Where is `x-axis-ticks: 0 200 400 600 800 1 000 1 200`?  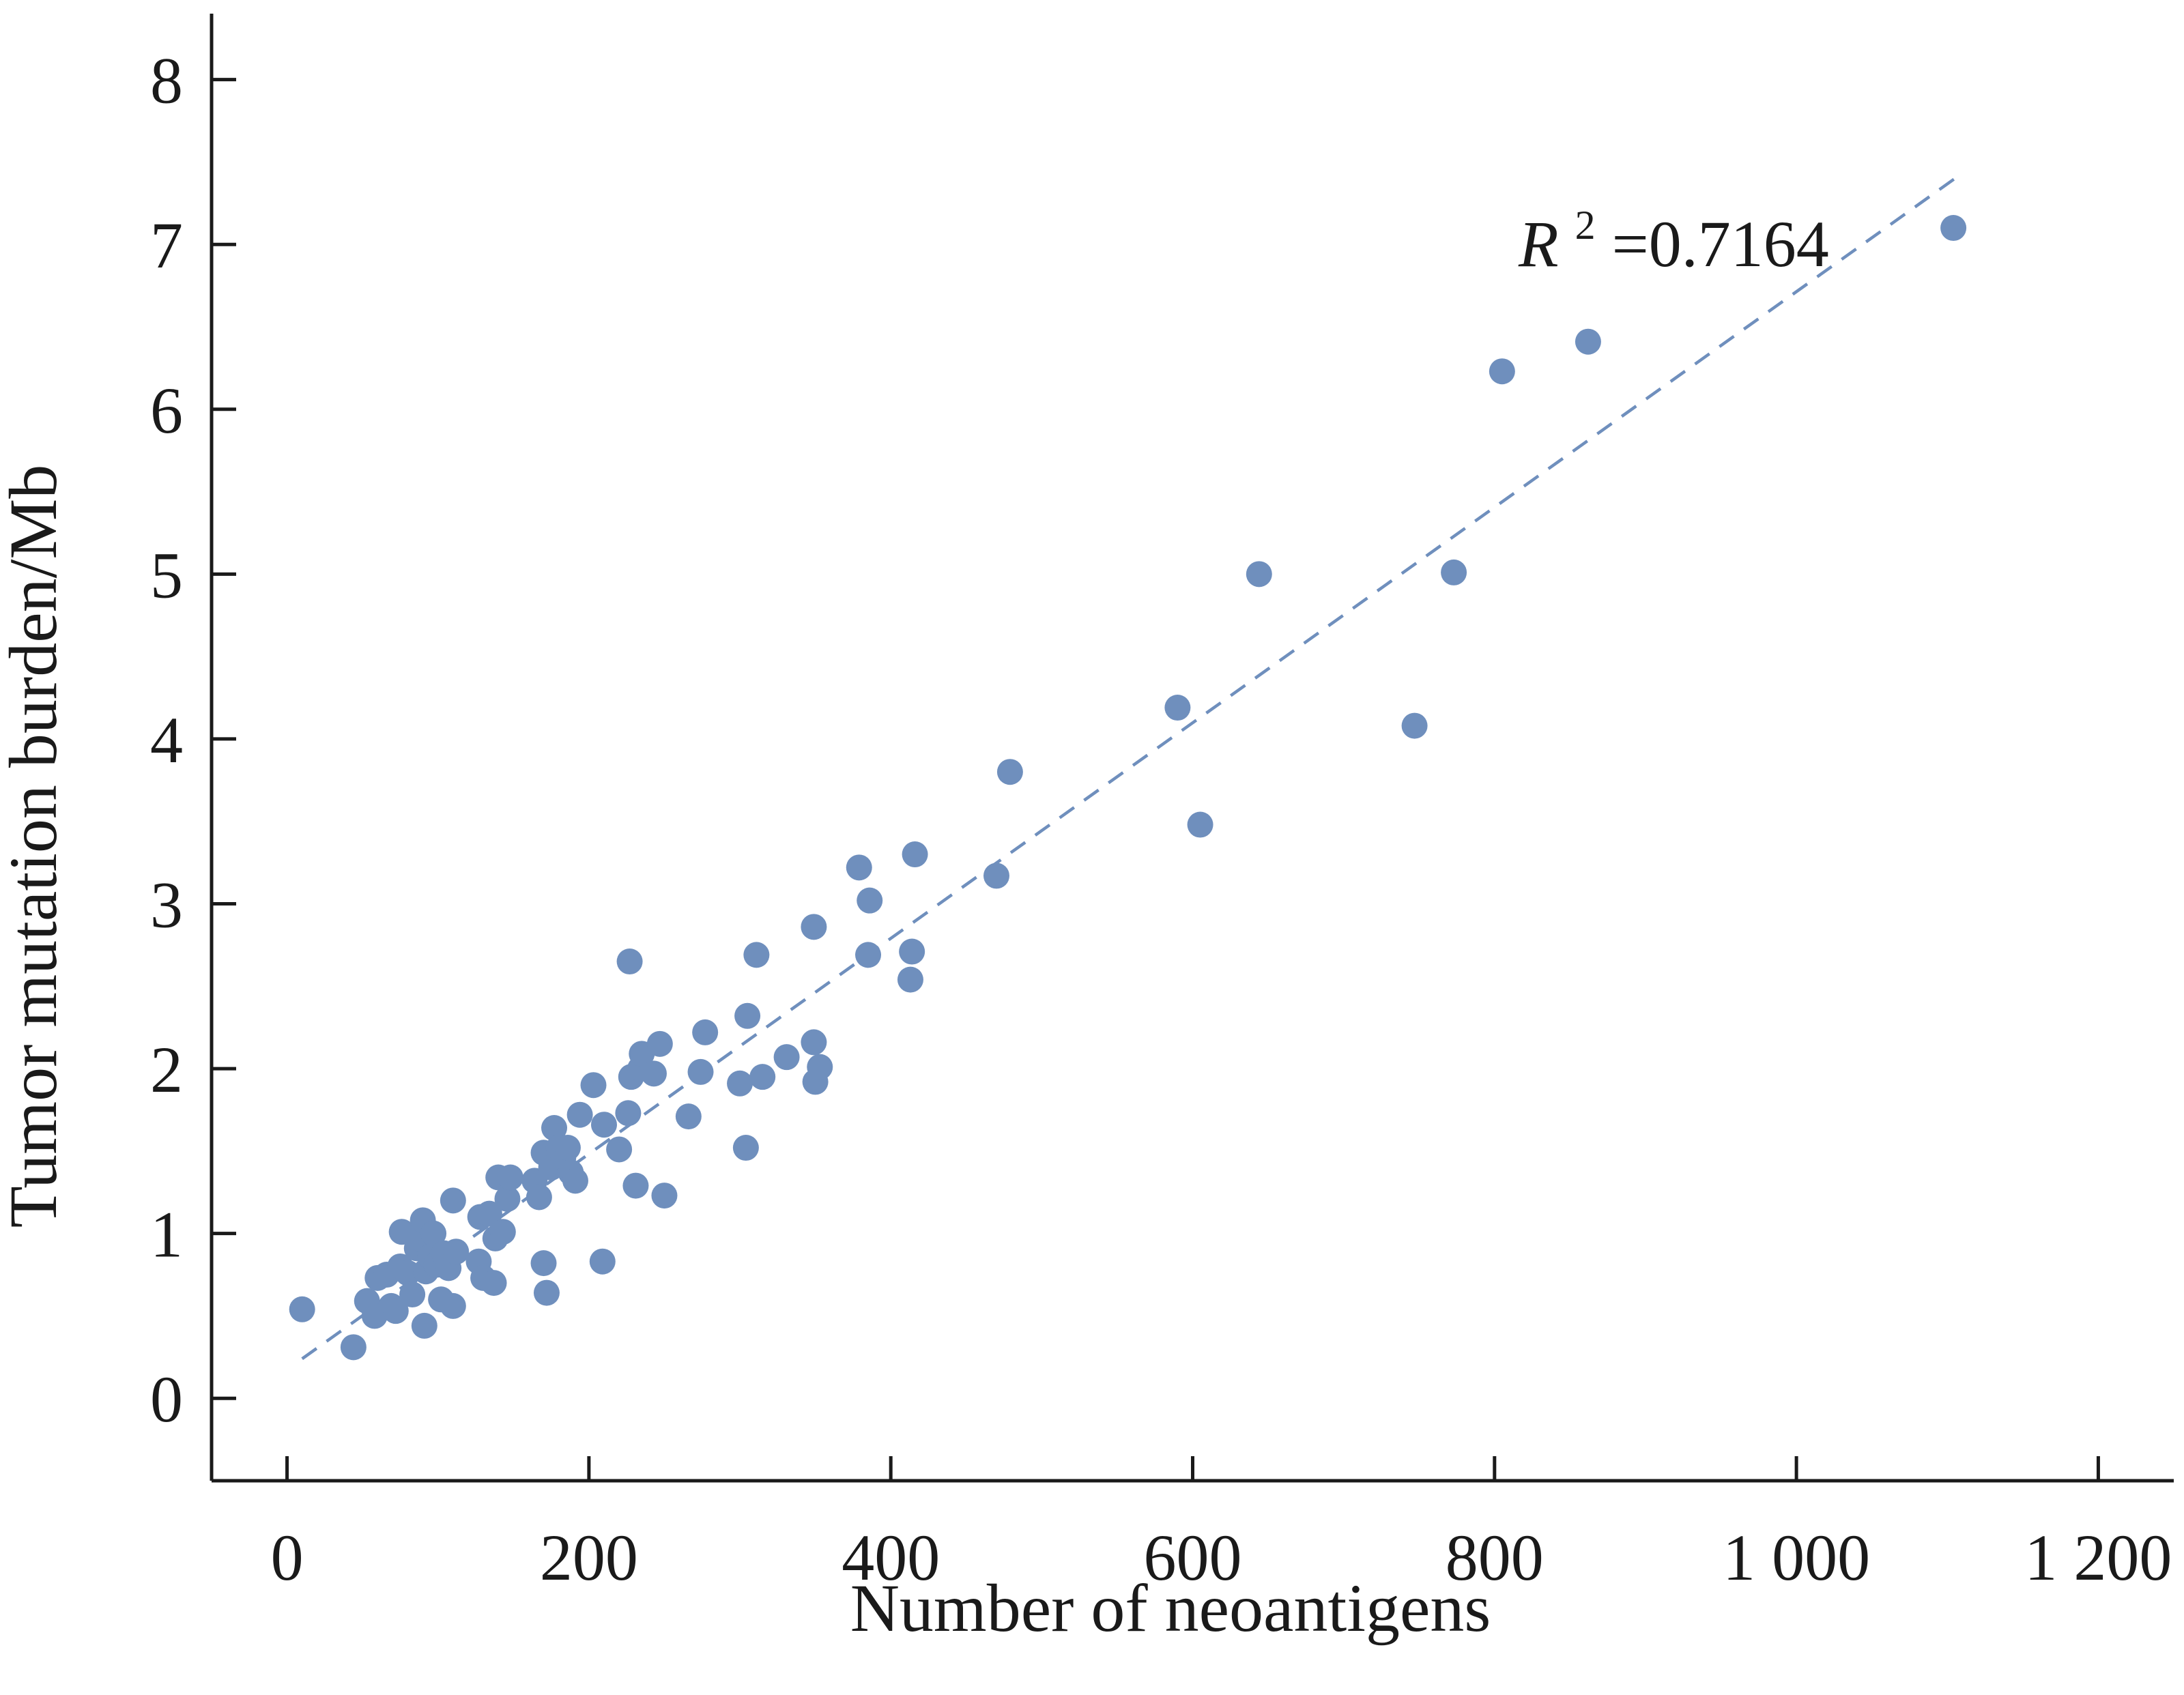
x-axis-ticks: 0 200 400 600 800 1 000 1 200 is located at coordinates (1221, 1525).